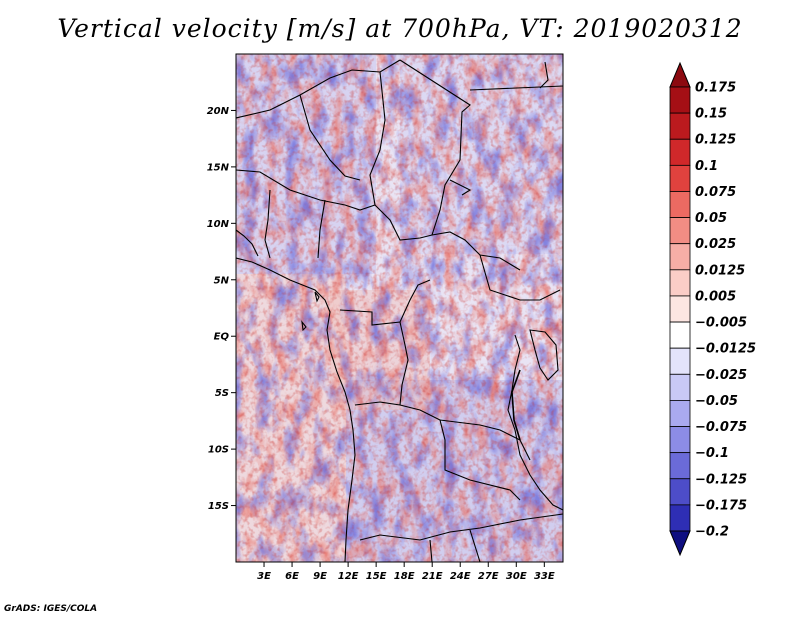 Image resolution: width=800 pixels, height=618 pixels. What do you see at coordinates (725, 349) in the screenshot?
I see `colorbar-label: −0.0125` at bounding box center [725, 349].